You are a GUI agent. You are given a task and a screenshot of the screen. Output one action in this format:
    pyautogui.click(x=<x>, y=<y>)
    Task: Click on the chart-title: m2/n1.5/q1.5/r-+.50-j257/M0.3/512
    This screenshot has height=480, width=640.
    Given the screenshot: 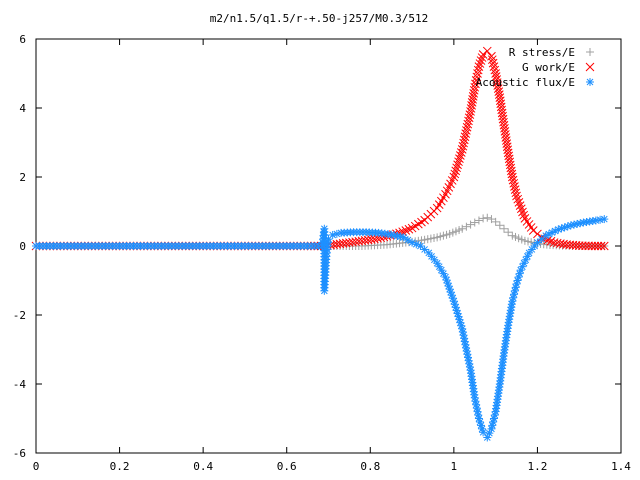 What is the action you would take?
    pyautogui.click(x=319, y=18)
    